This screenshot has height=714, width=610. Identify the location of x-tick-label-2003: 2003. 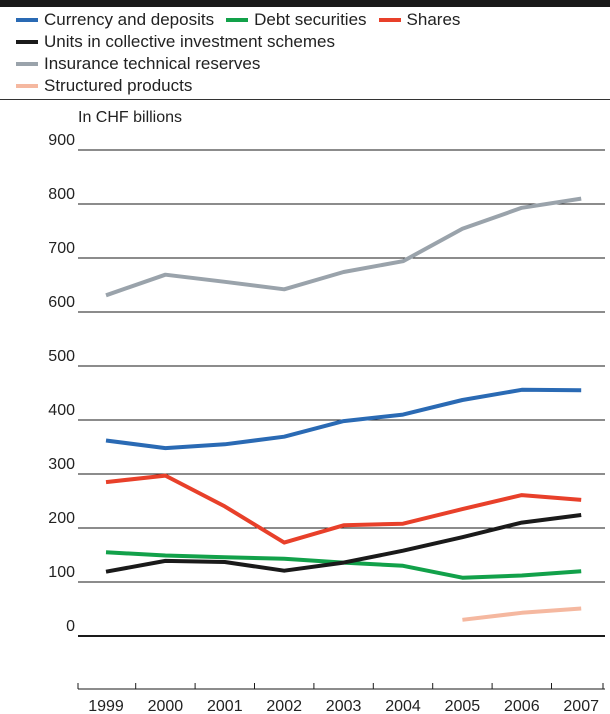
(344, 706).